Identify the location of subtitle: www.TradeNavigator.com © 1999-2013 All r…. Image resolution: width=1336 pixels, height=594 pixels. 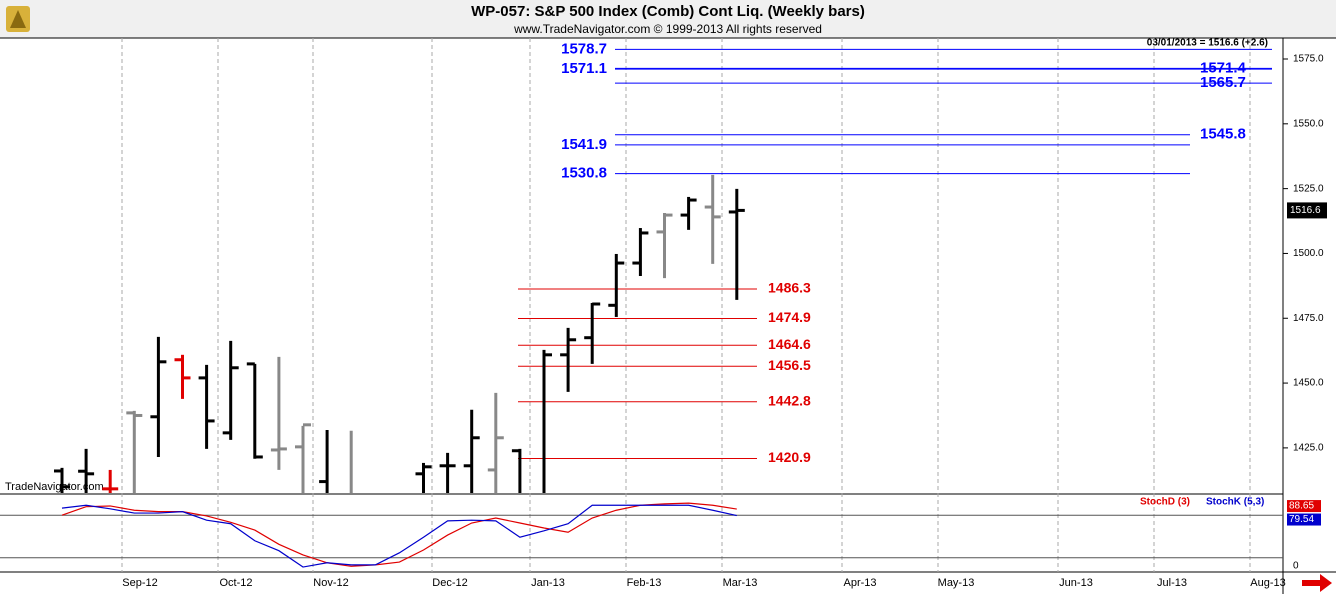
(667, 29).